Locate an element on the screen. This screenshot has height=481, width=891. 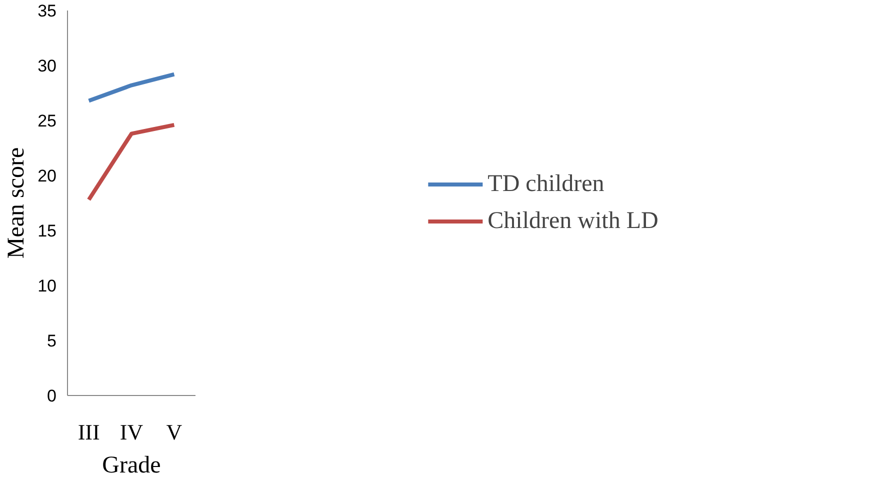
y-tick-label: 25 is located at coordinates (47, 121).